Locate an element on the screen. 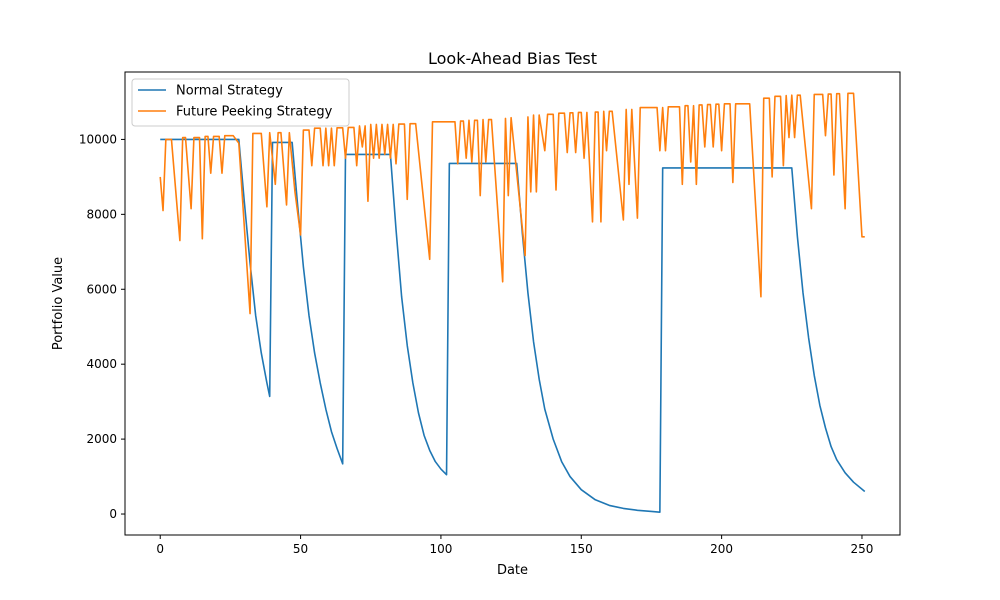 This screenshot has width=1000, height=600. x-tick-label: 200 is located at coordinates (721, 549).